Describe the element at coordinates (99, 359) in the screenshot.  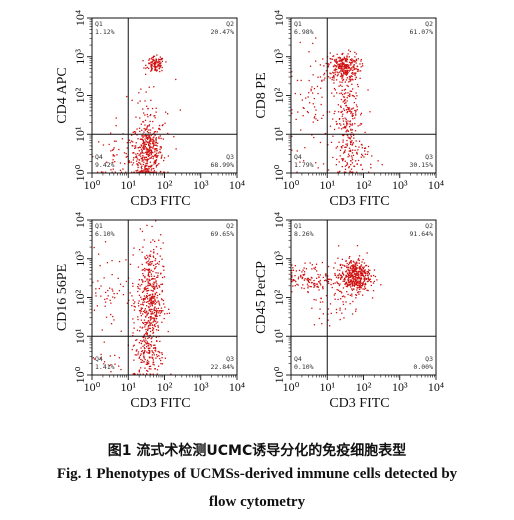
I see `quadrant-name: Q4` at that location.